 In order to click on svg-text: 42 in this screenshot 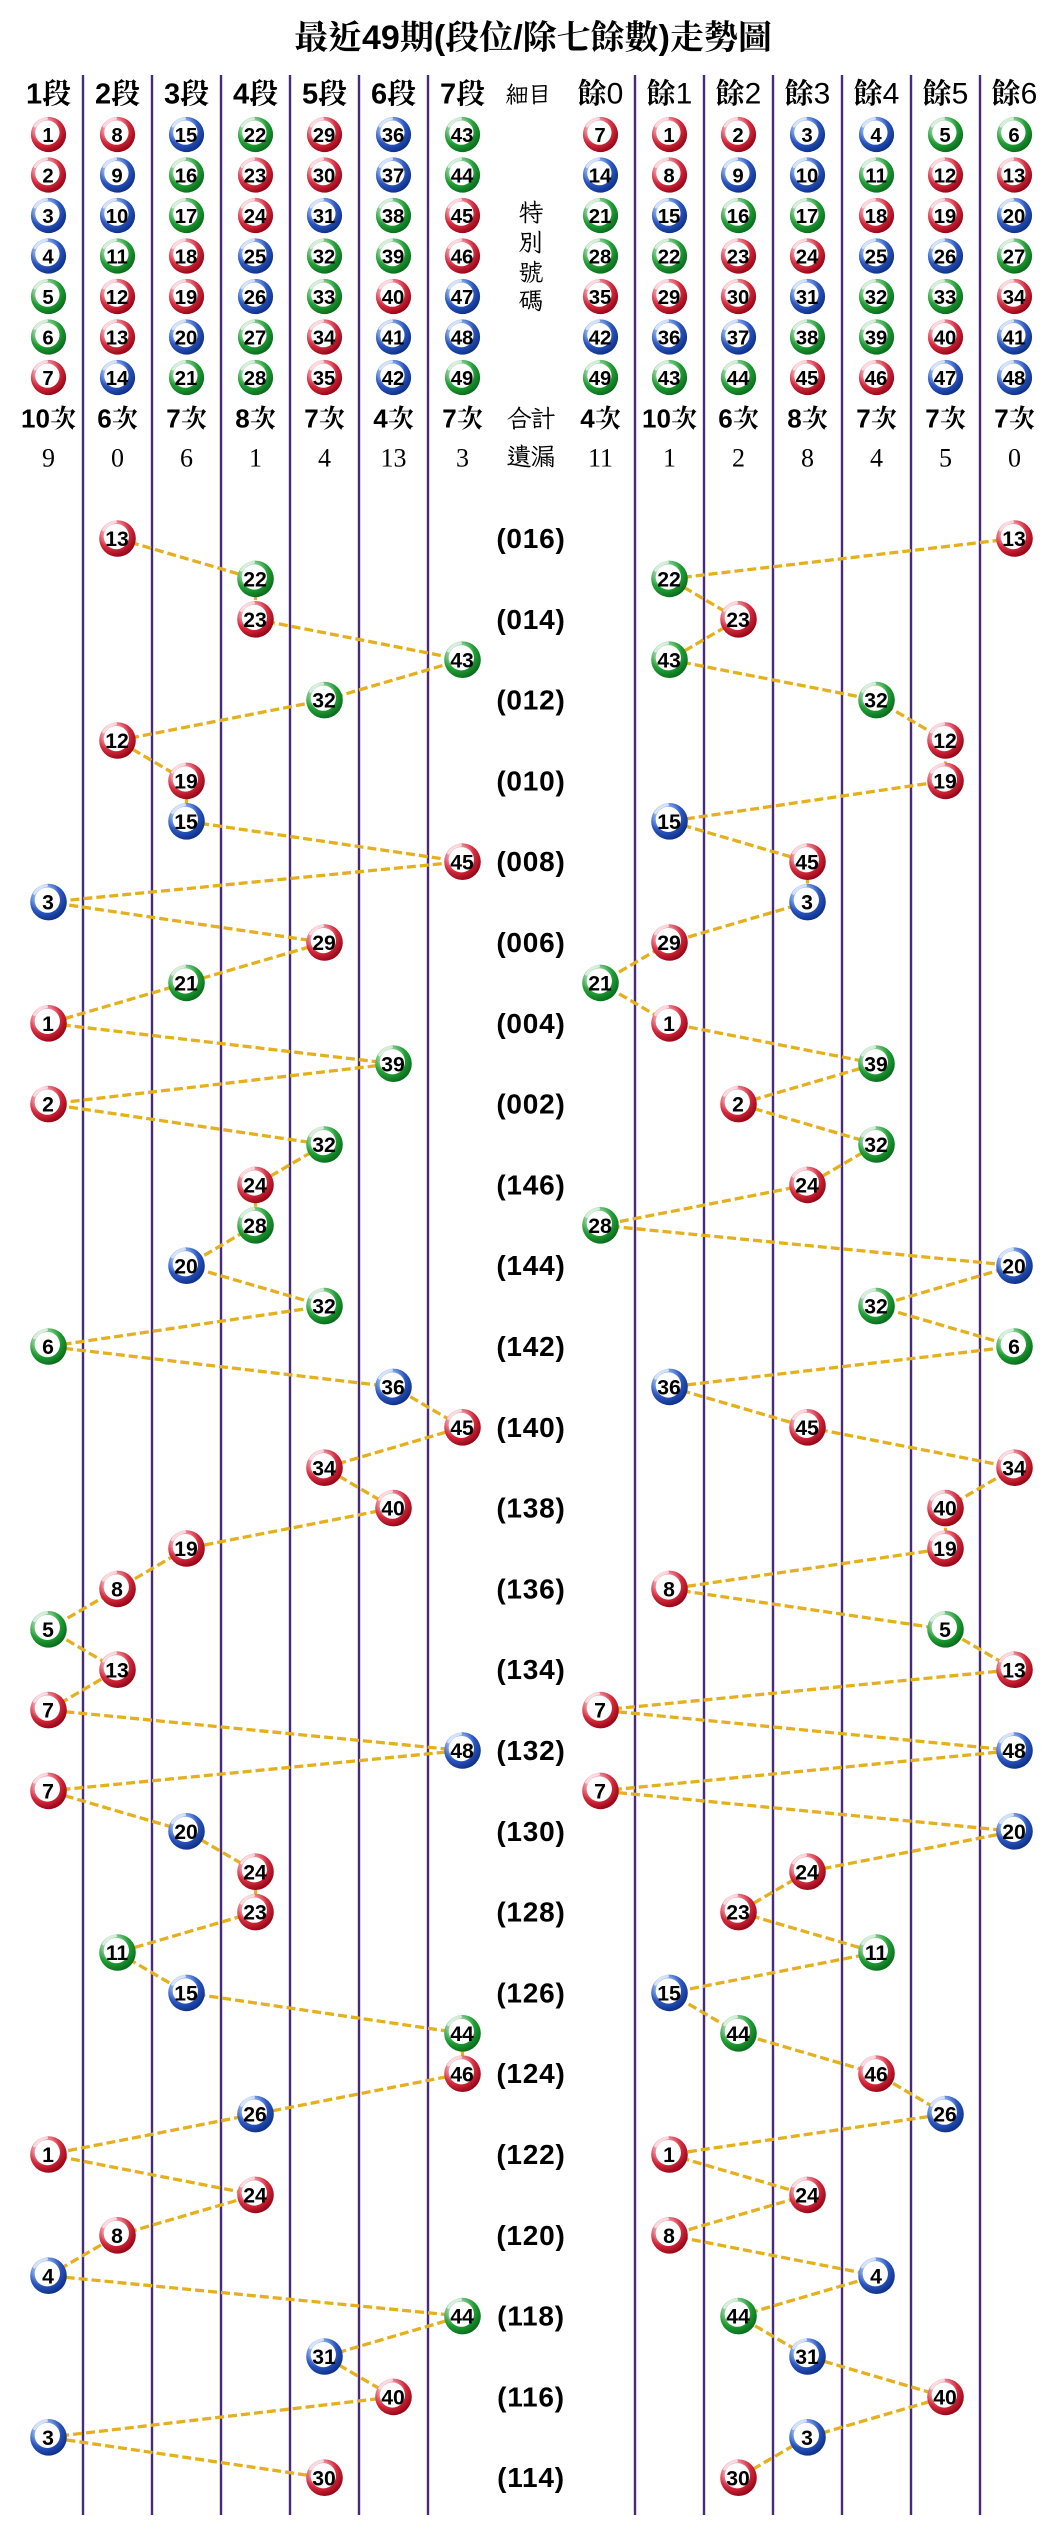, I will do `click(600, 338)`.